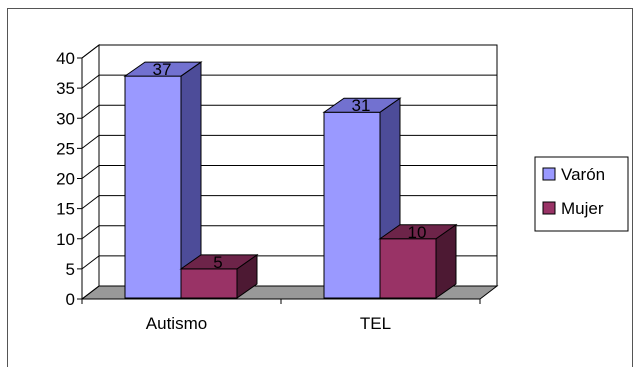 The image size is (640, 373). I want to click on legend: Varón Mujer, so click(581, 194).